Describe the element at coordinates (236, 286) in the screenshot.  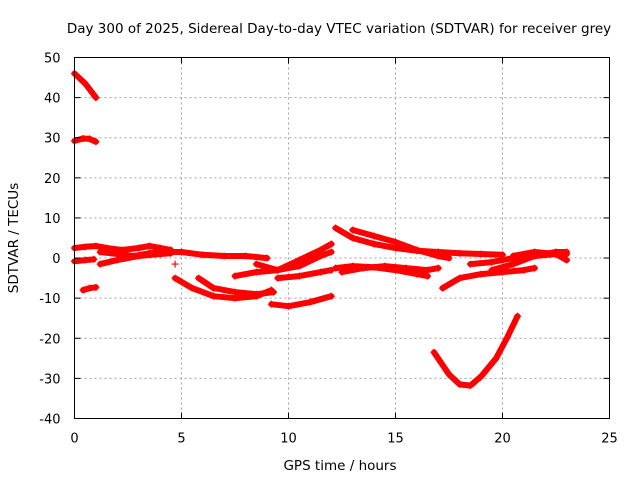
I see `series-track-j` at that location.